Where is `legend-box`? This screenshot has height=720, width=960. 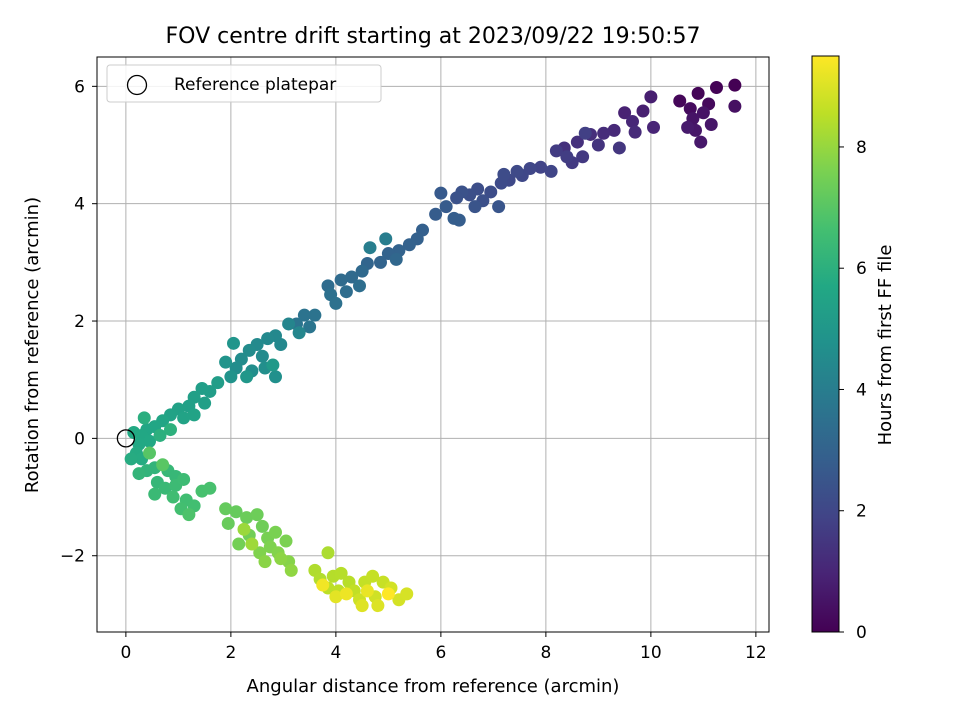
legend-box is located at coordinates (244, 83).